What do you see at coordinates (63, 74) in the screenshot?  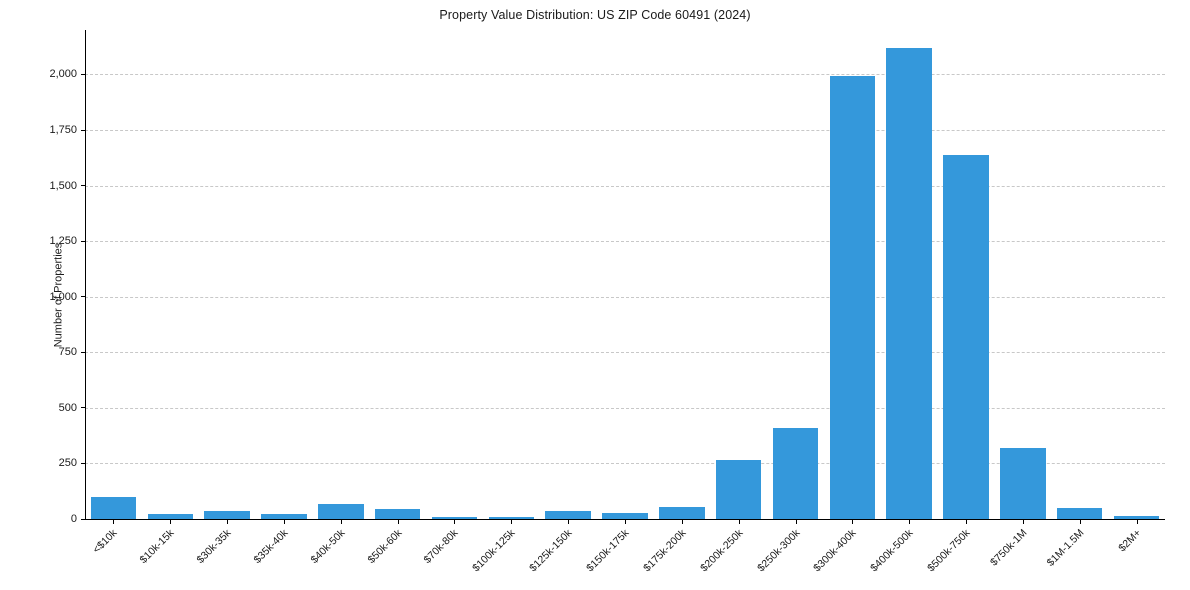 I see `y-tick-label: 2,000` at bounding box center [63, 74].